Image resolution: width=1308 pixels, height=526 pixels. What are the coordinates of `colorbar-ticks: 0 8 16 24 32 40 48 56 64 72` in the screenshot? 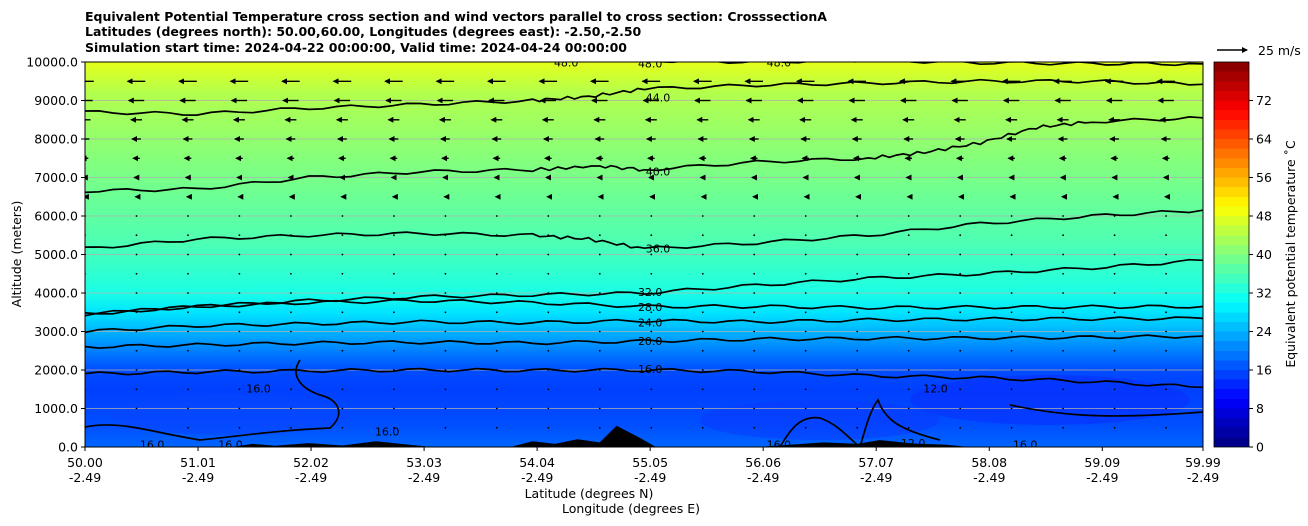 It's located at (1260, 274).